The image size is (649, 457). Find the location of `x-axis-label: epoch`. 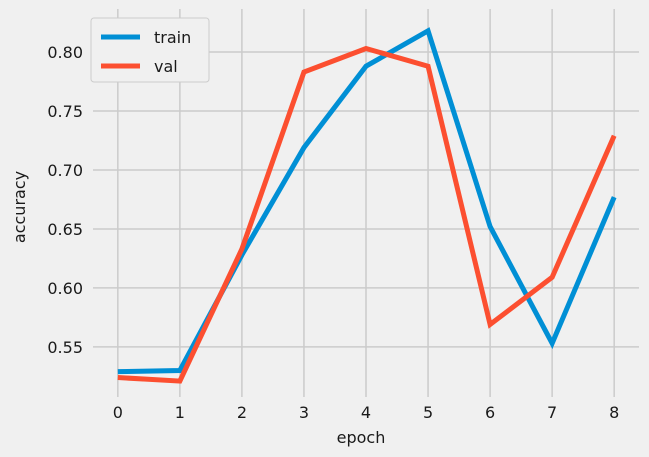

x-axis-label: epoch is located at coordinates (361, 437).